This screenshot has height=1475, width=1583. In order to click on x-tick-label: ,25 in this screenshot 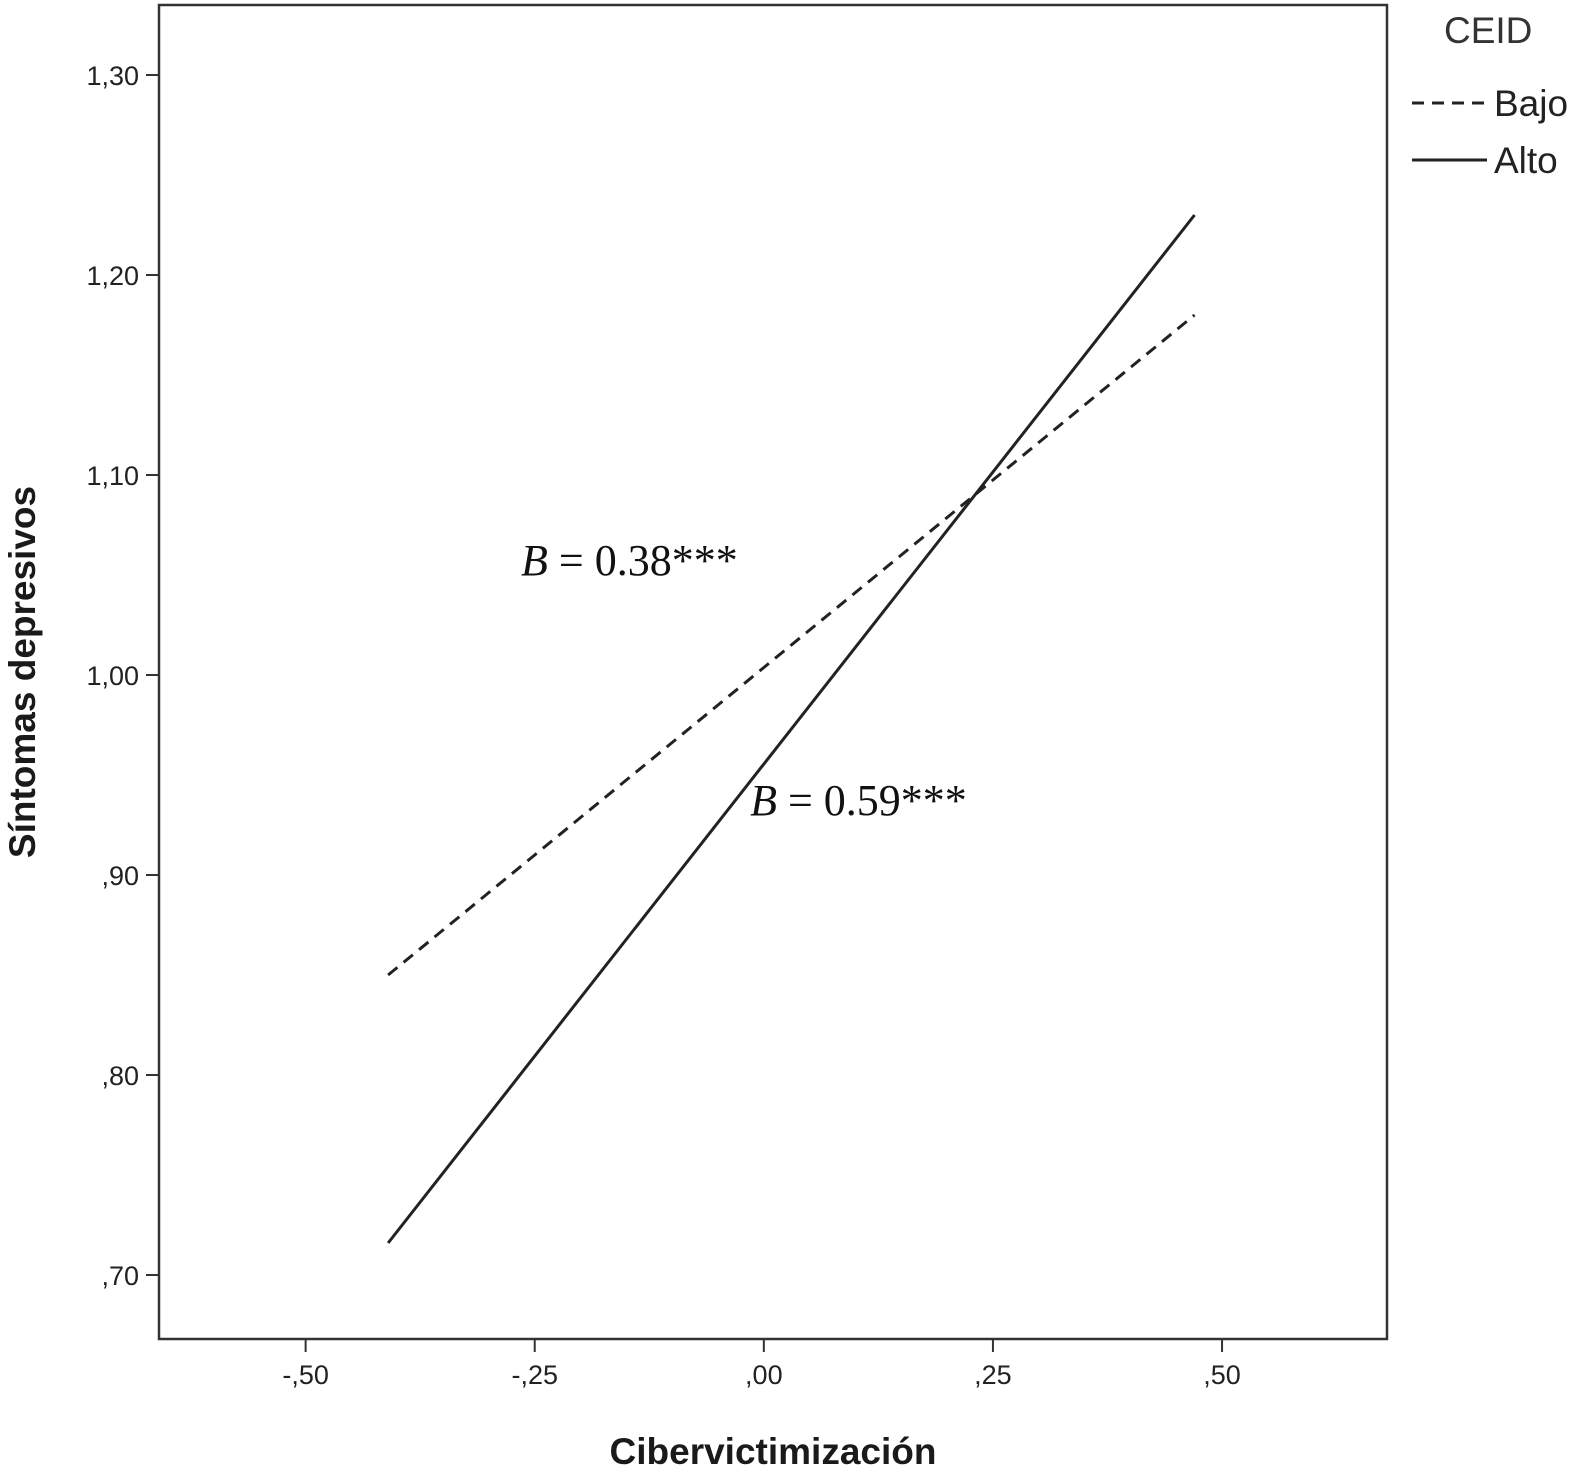, I will do `click(993, 1375)`.